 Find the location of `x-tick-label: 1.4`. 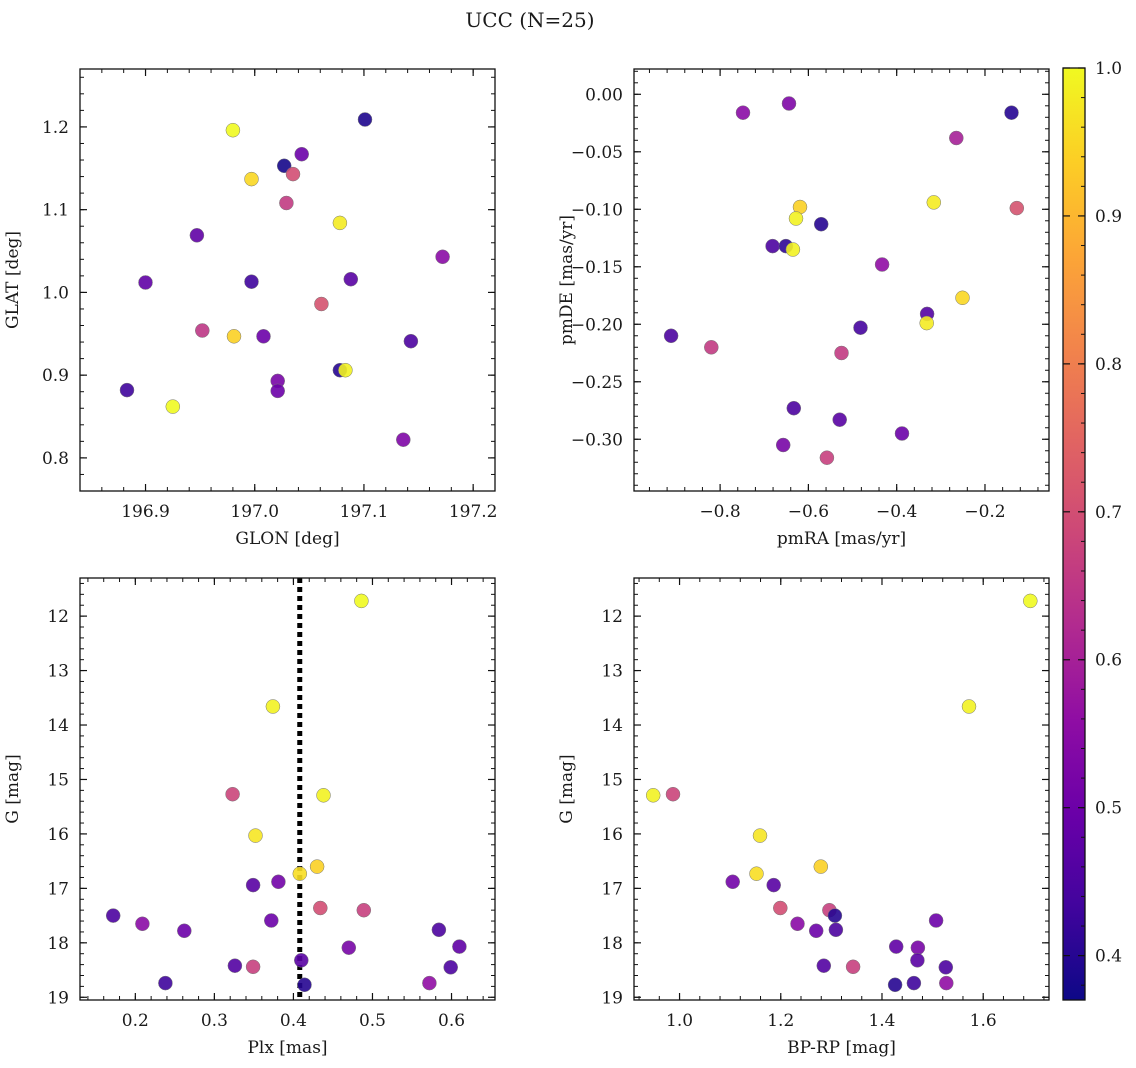

x-tick-label: 1.4 is located at coordinates (881, 1021).